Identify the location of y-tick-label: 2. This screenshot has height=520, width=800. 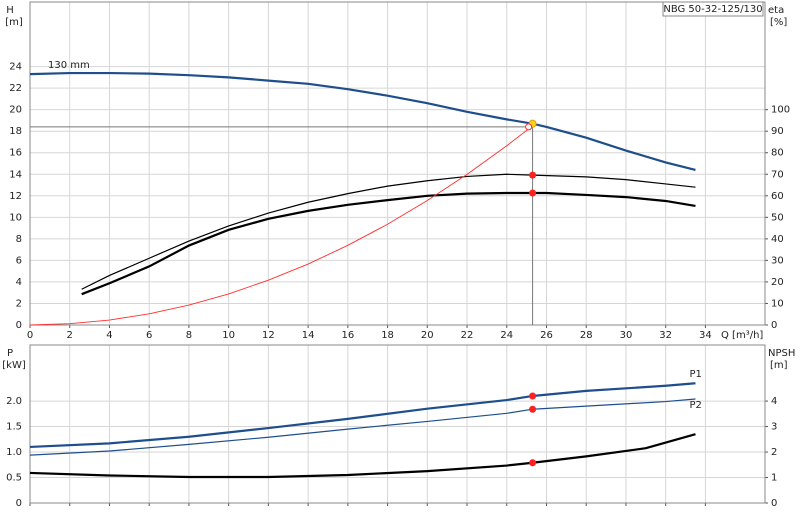
(19, 303).